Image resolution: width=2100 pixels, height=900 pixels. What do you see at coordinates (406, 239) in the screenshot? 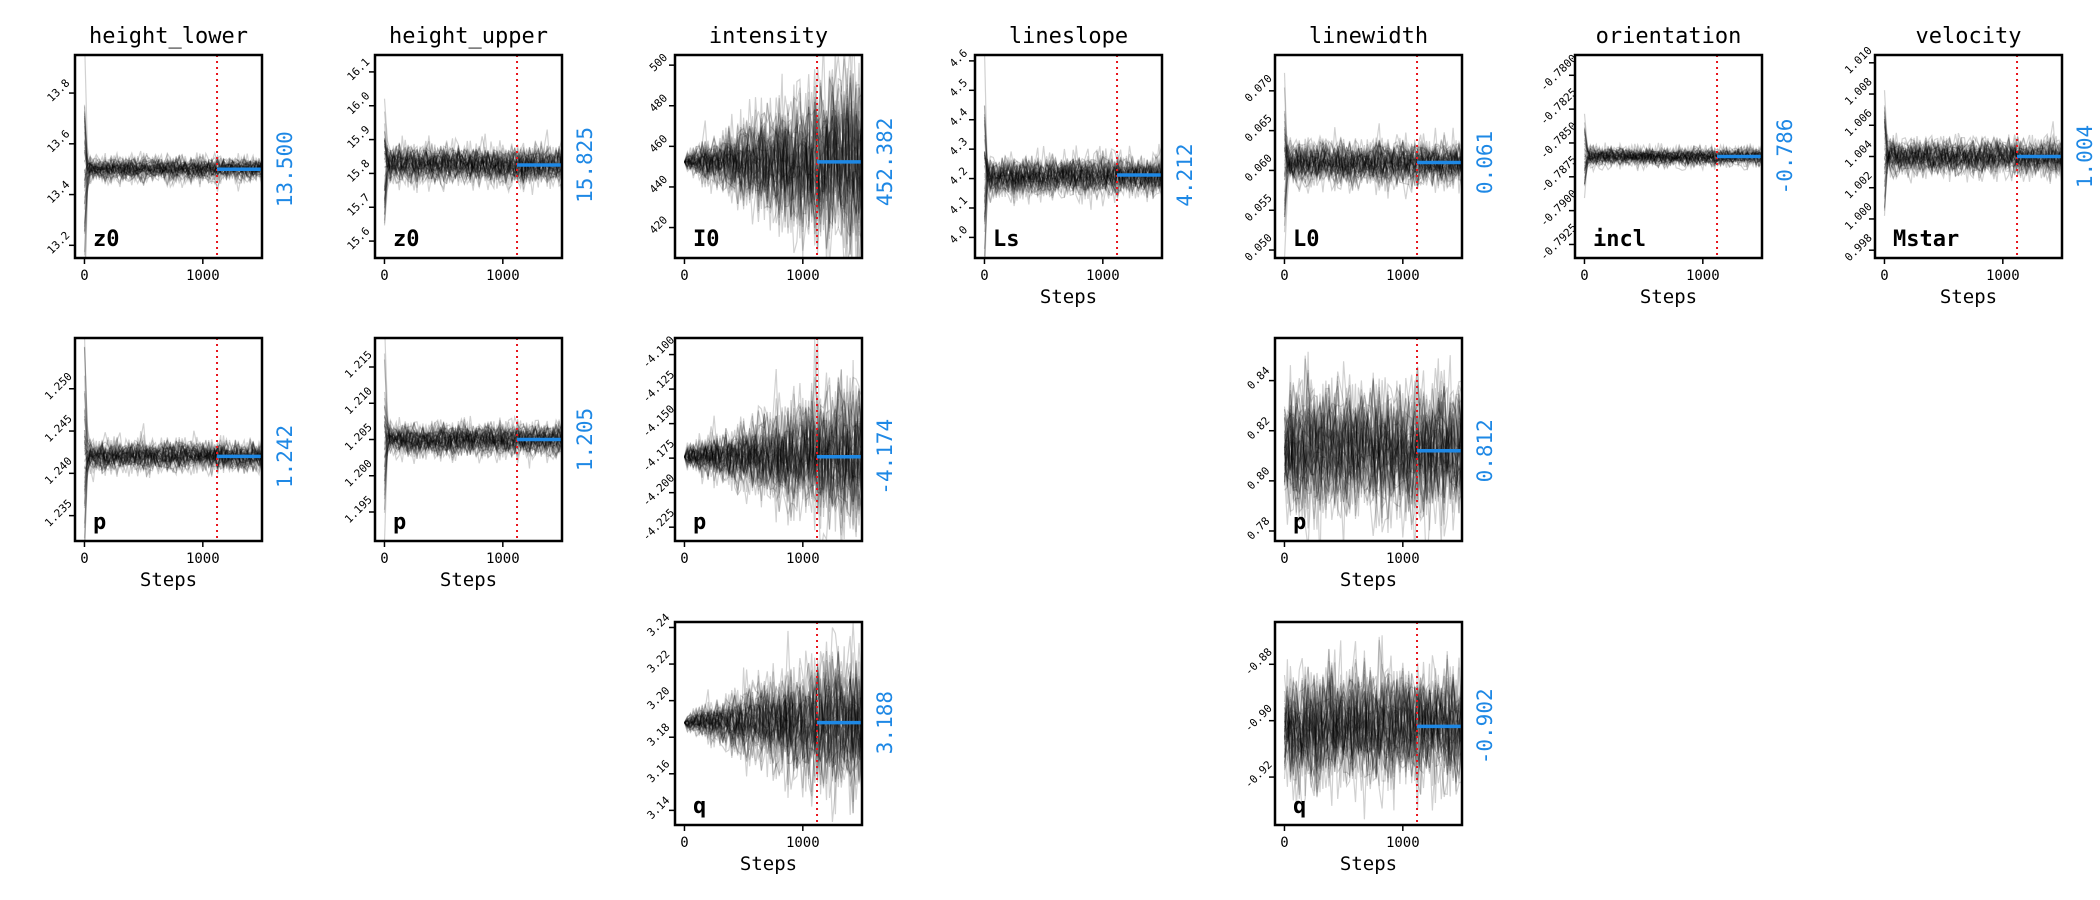
I see `param-label: z0` at bounding box center [406, 239].